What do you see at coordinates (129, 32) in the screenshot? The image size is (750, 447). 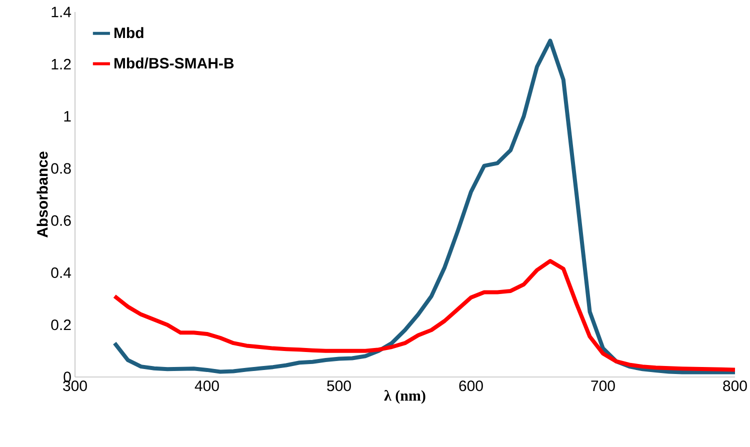 I see `legend-label: Mbd` at bounding box center [129, 32].